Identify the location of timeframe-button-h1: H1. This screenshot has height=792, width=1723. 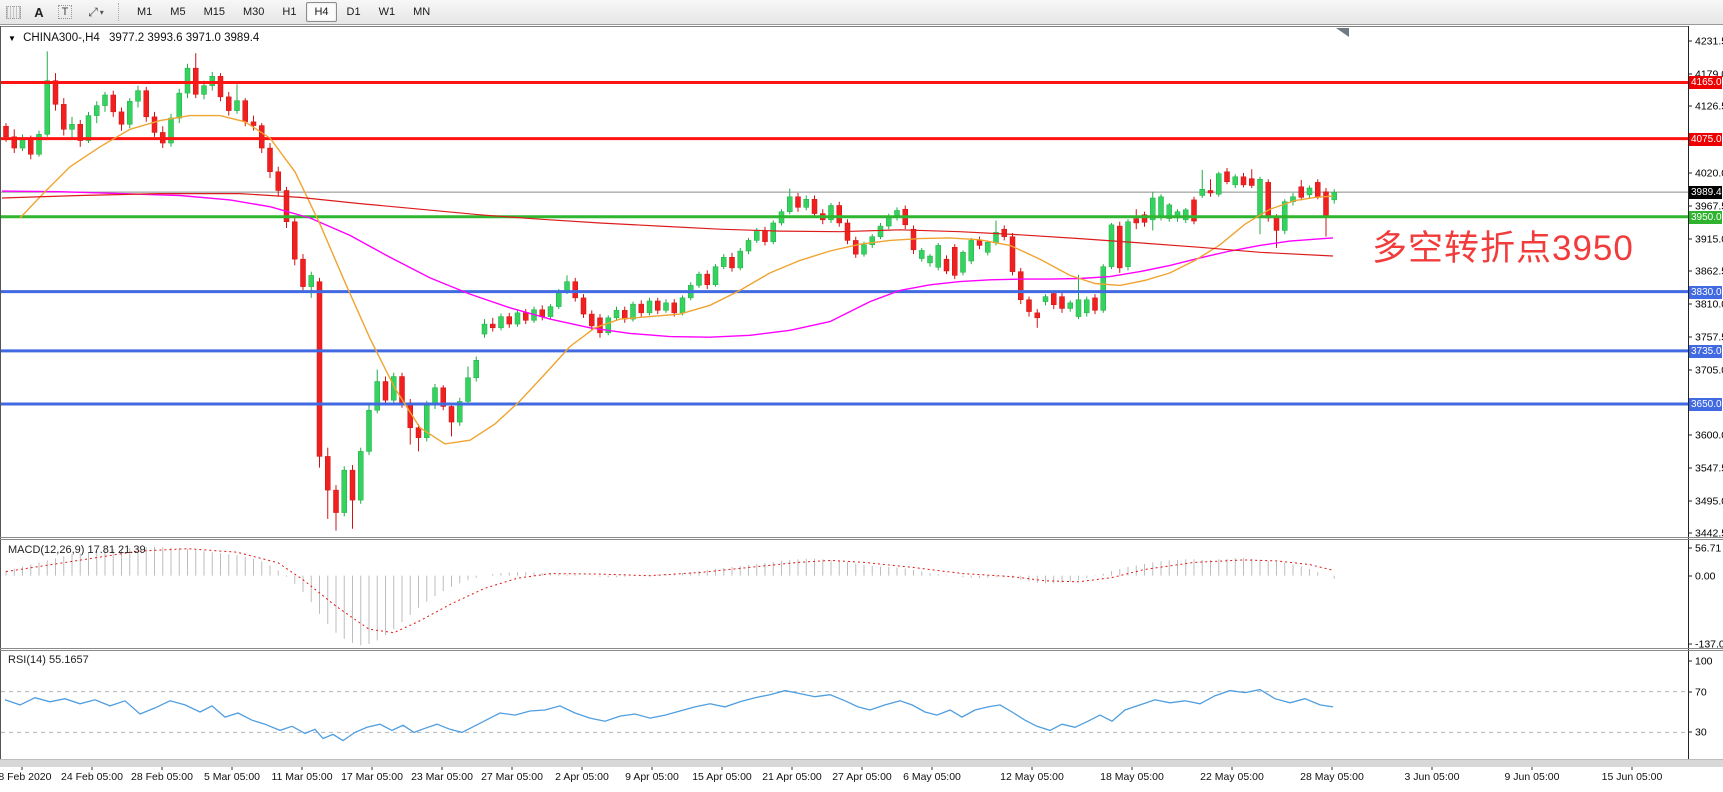
(289, 12).